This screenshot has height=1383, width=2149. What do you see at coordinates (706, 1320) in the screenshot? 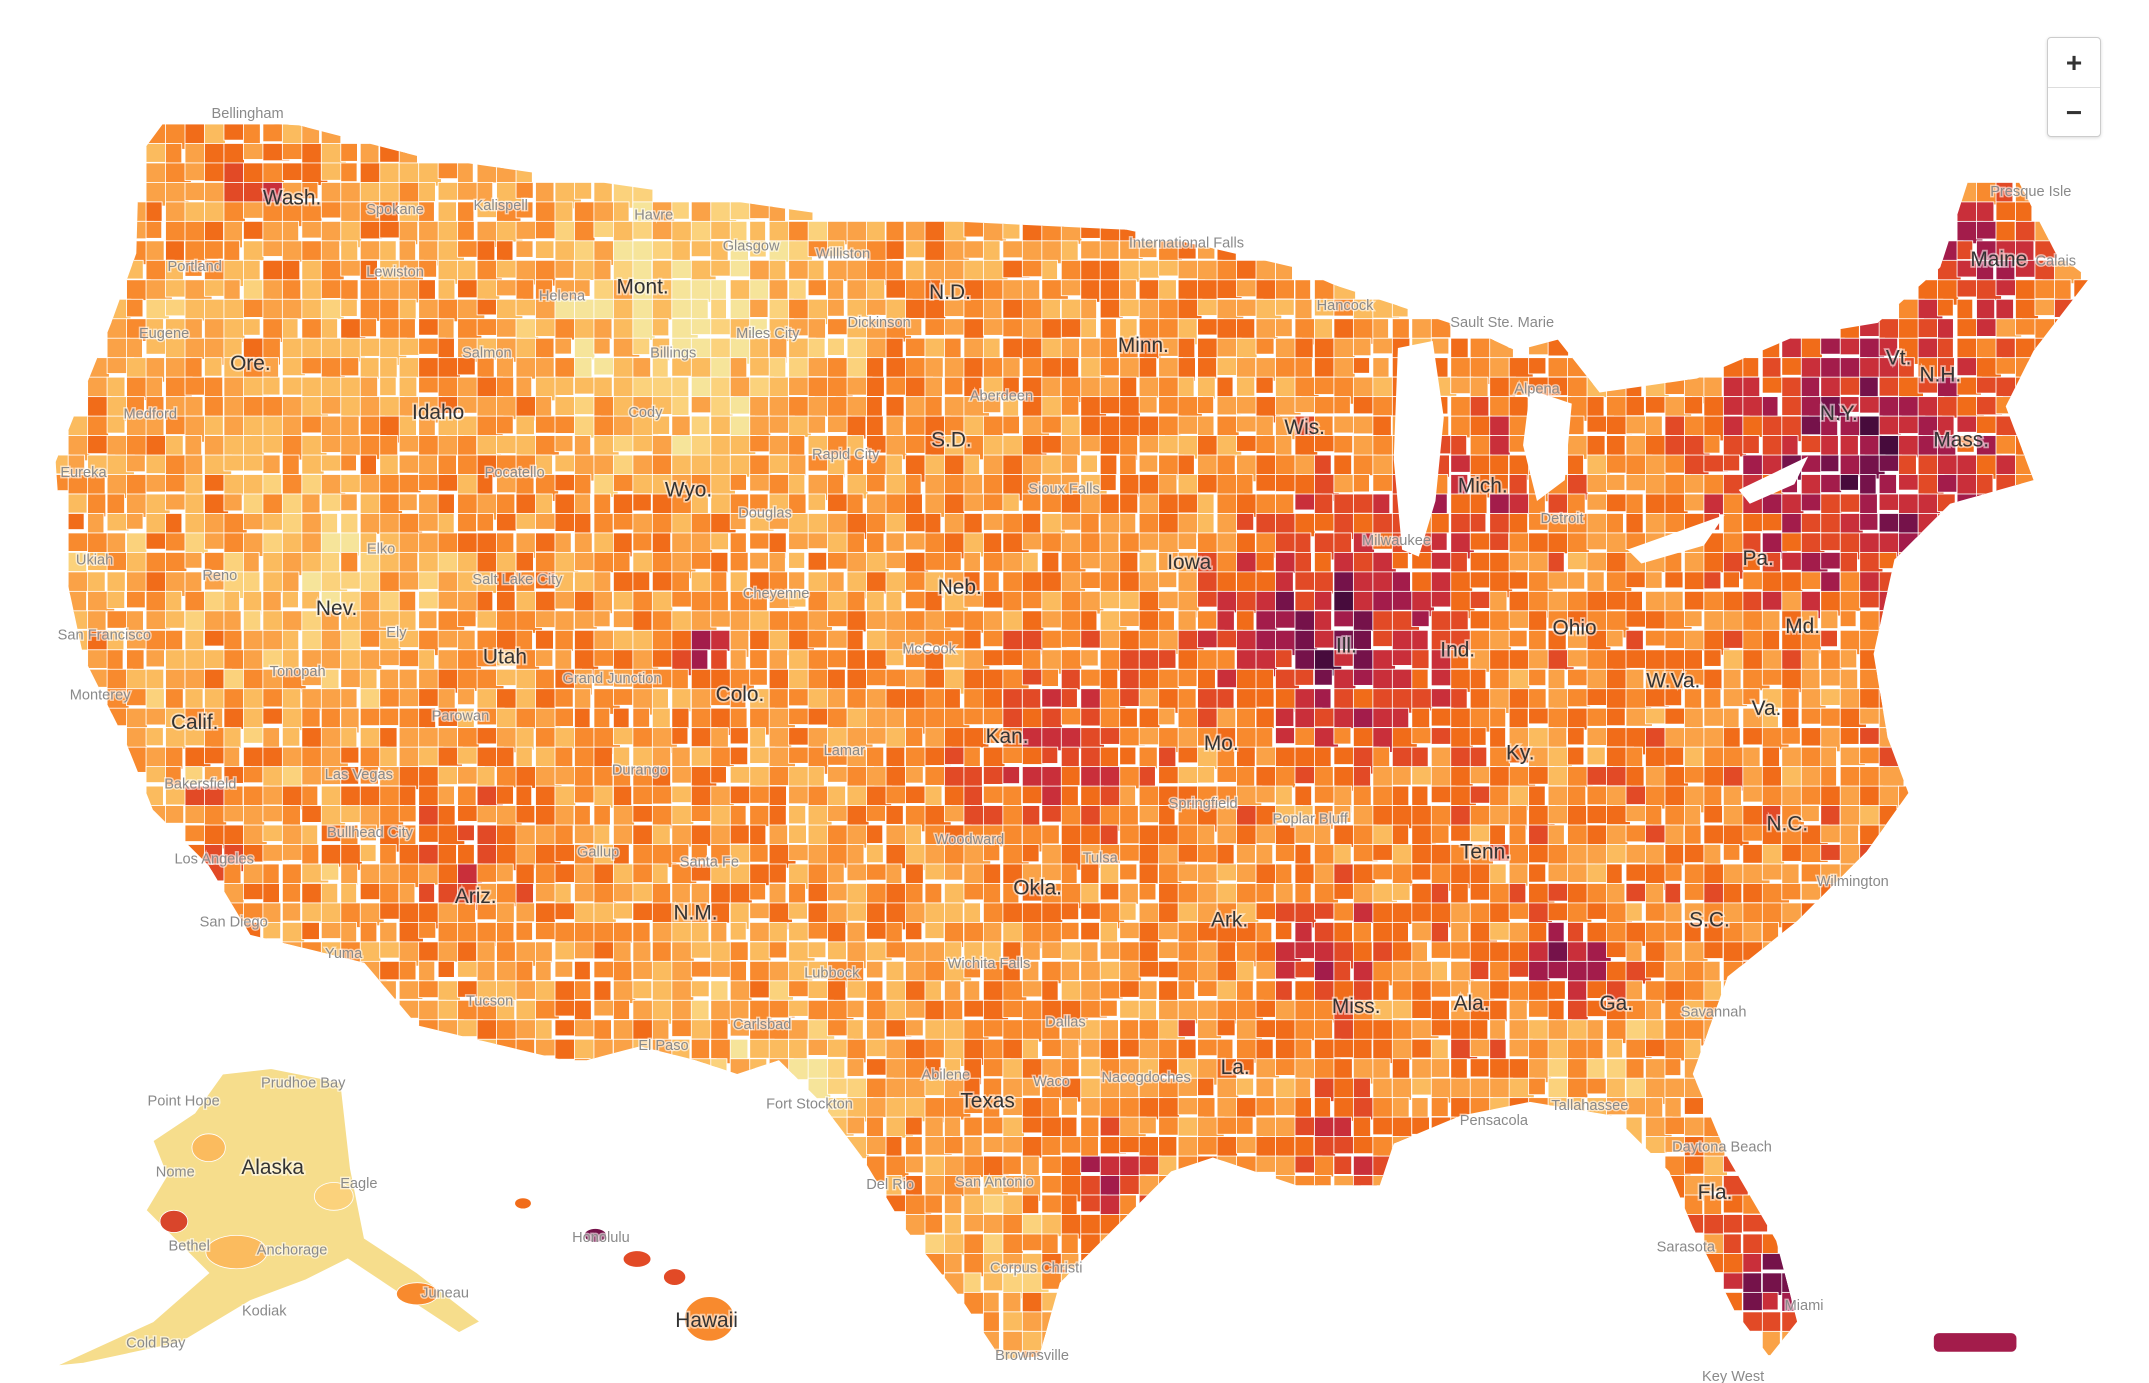
I see `state-label: Hawaii` at bounding box center [706, 1320].